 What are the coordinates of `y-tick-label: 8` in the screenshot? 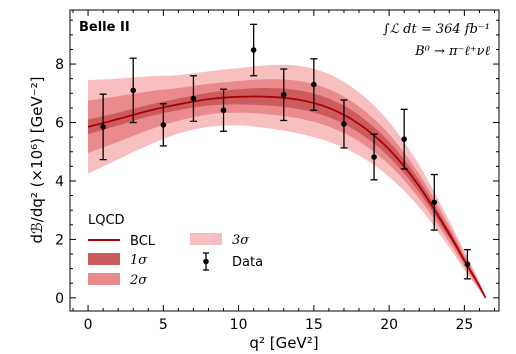 It's located at (59, 65).